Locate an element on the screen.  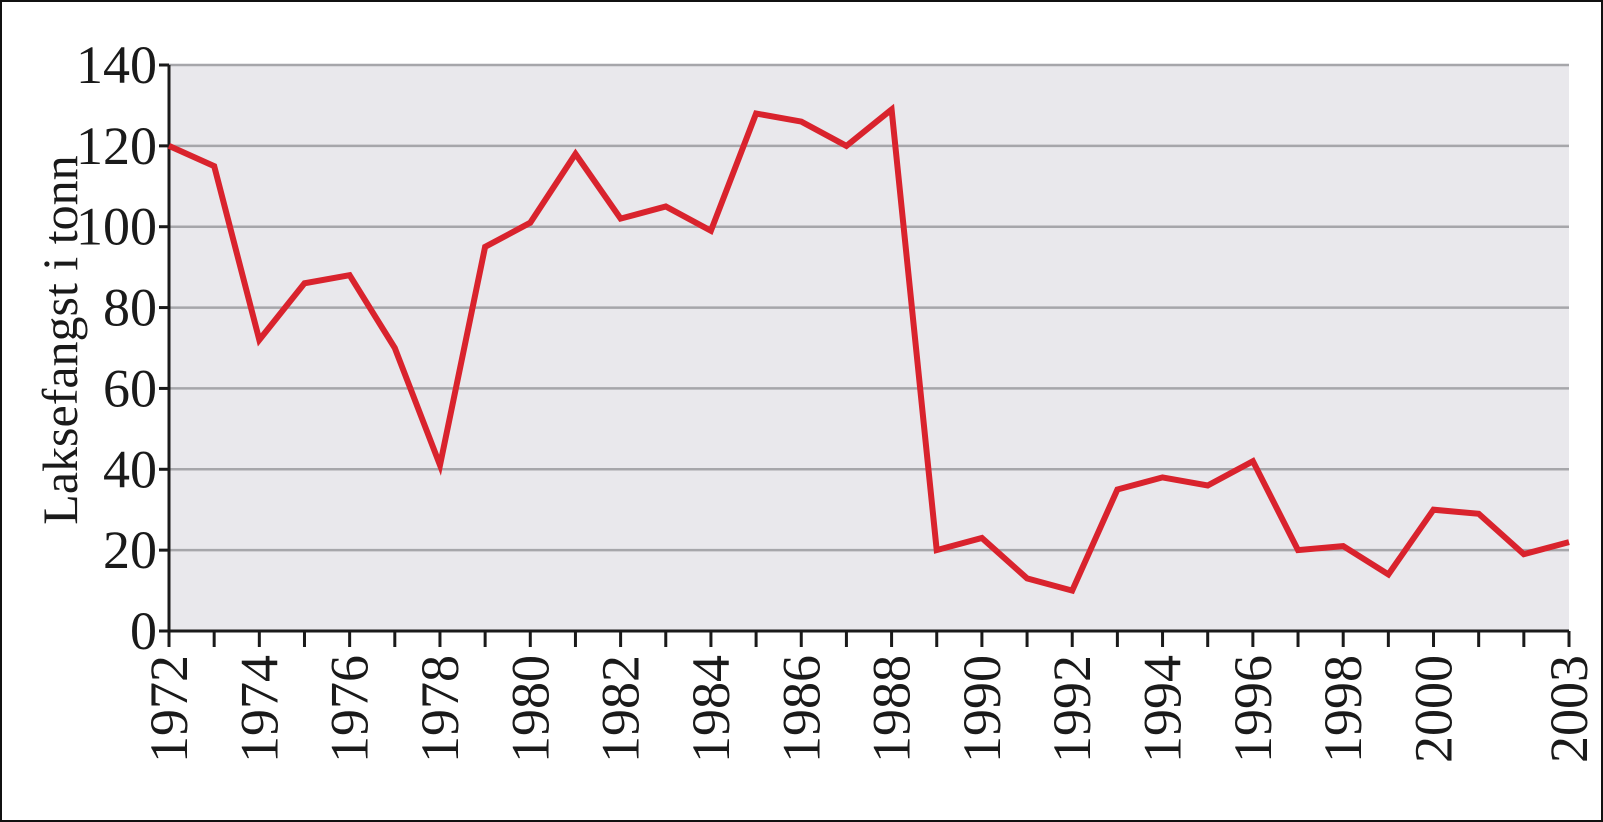
x-tick-label: 1978 is located at coordinates (440, 709).